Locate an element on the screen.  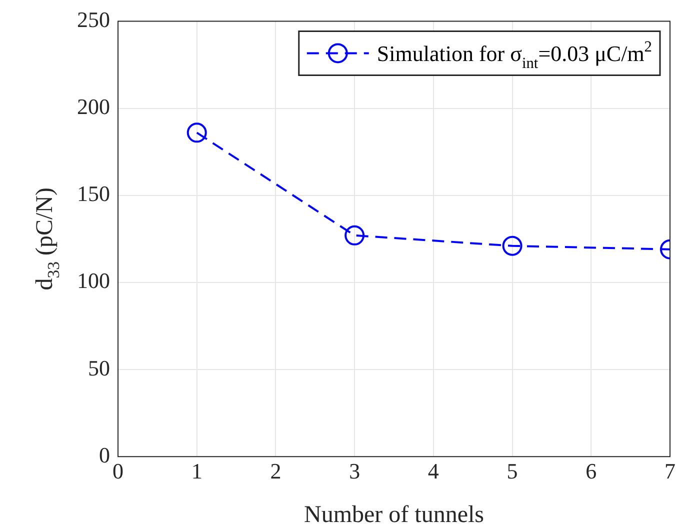
x-tick-label: 1 is located at coordinates (196, 471).